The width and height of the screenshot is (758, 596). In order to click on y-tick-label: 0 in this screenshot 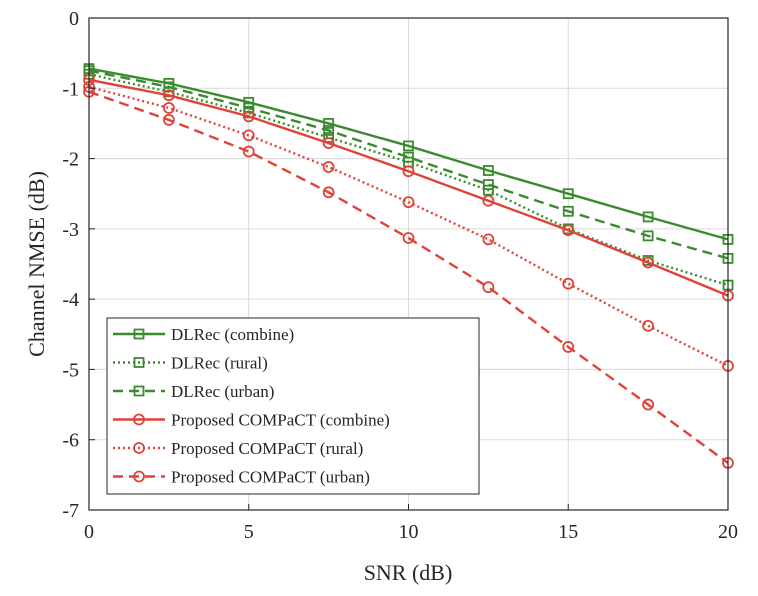, I will do `click(74, 19)`.